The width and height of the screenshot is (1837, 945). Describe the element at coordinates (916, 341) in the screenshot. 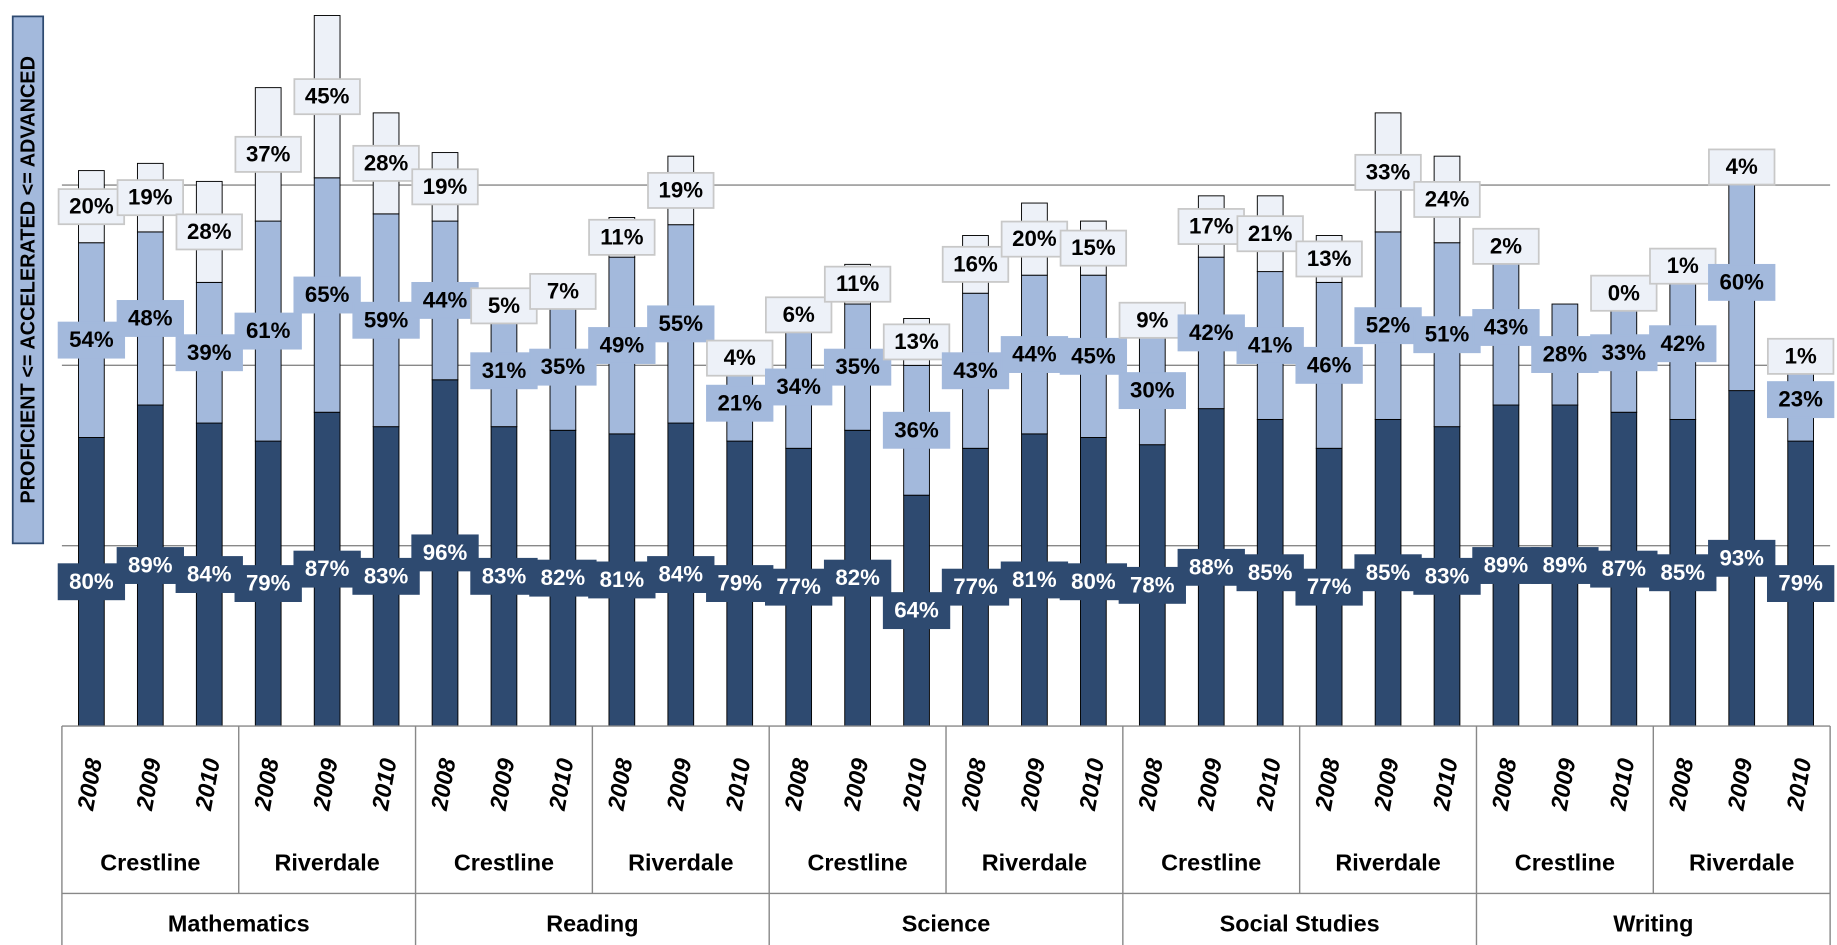

I see `value-label: 13%` at that location.